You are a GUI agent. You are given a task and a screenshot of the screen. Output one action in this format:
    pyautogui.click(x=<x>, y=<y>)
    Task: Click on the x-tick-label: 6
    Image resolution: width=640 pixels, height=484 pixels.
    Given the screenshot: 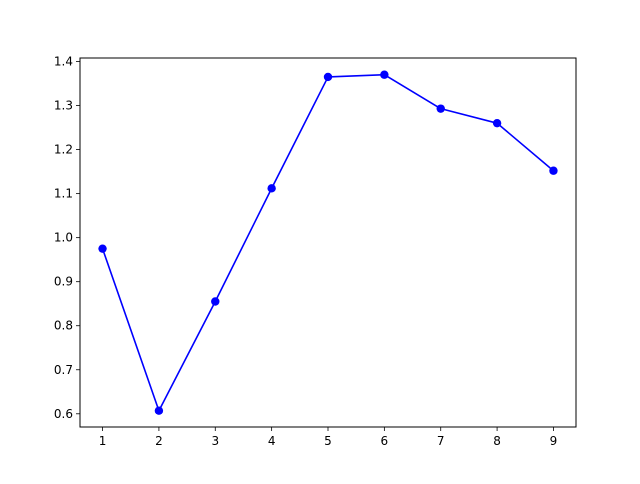 What is the action you would take?
    pyautogui.click(x=385, y=441)
    